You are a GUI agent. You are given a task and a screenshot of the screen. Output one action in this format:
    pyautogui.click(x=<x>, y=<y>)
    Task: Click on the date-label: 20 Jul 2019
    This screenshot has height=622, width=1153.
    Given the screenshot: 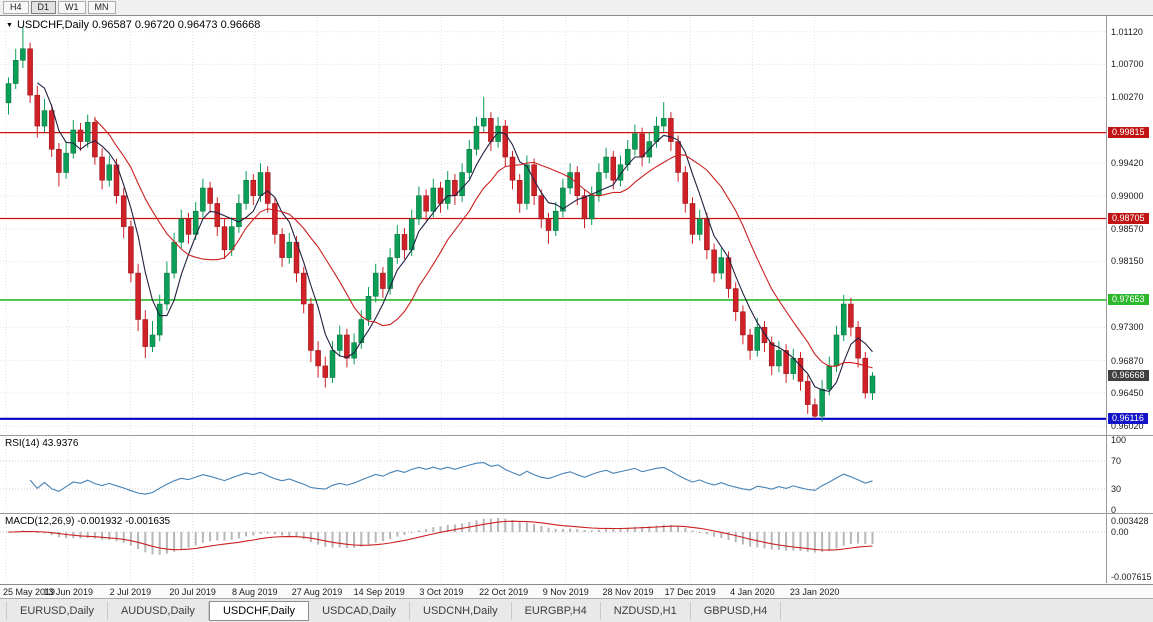 What is the action you would take?
    pyautogui.click(x=192, y=592)
    